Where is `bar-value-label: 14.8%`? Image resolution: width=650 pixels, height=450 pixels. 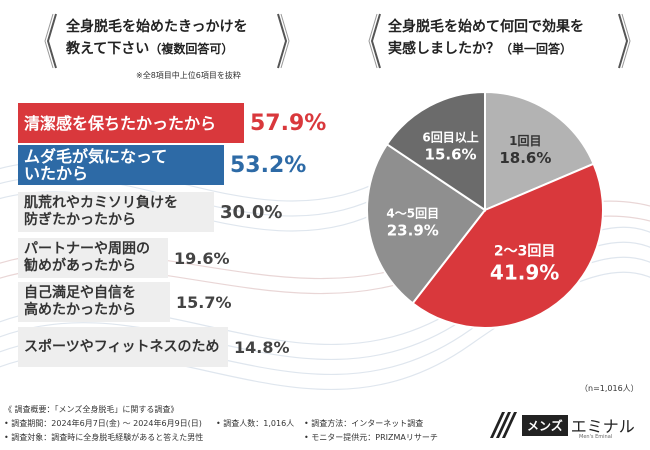 bar-value-label: 14.8% is located at coordinates (262, 347).